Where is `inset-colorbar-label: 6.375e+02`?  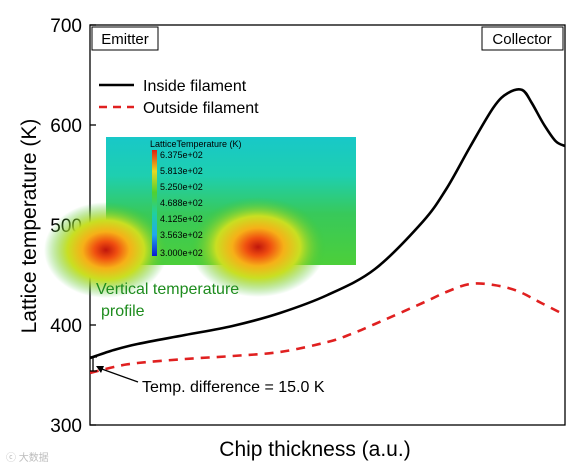
inset-colorbar-label: 6.375e+02 is located at coordinates (181, 155).